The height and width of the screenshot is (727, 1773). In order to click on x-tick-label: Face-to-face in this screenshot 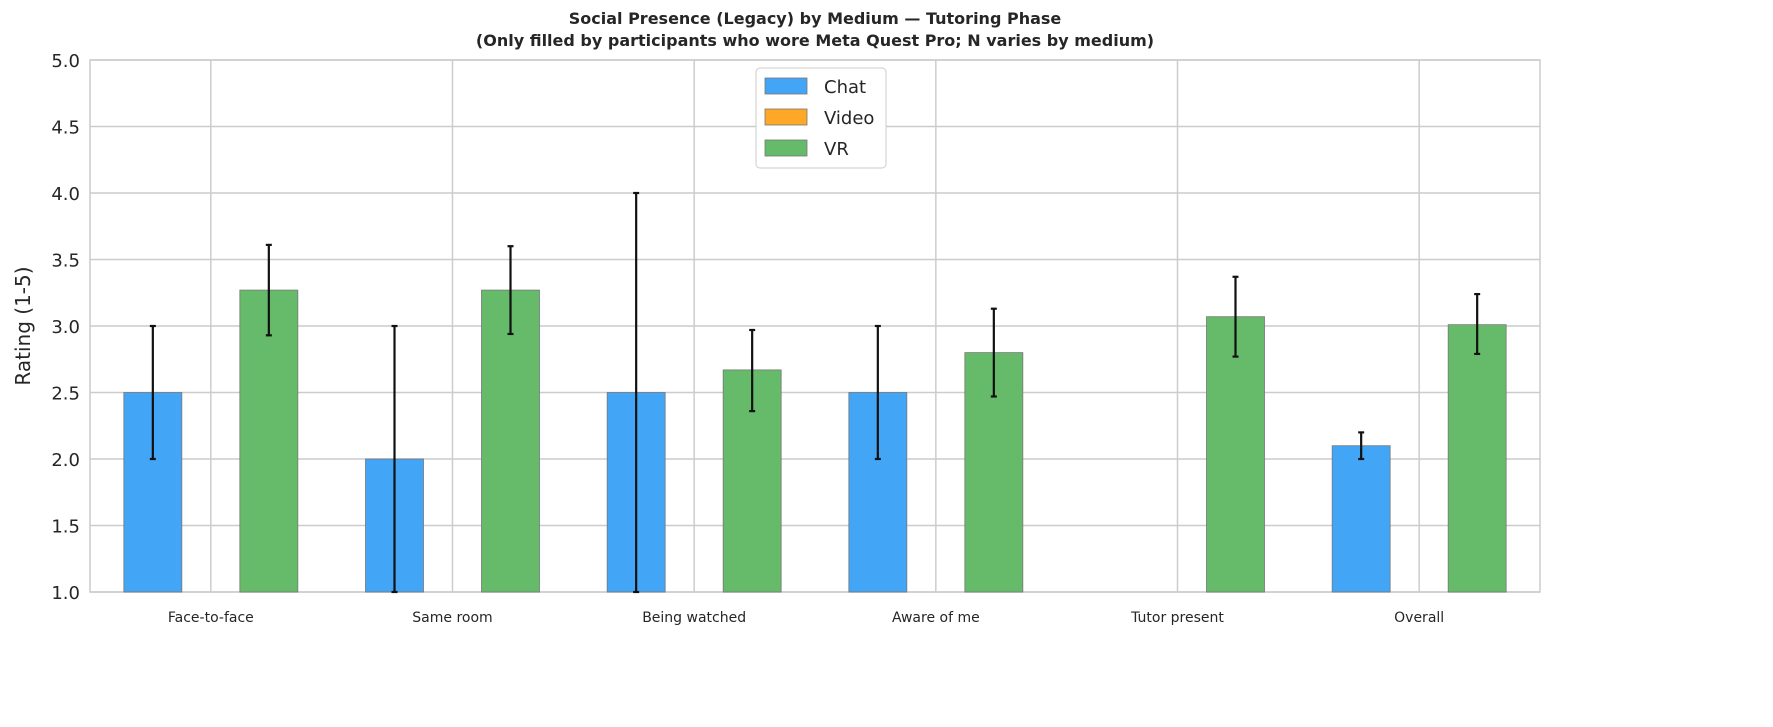, I will do `click(211, 618)`.